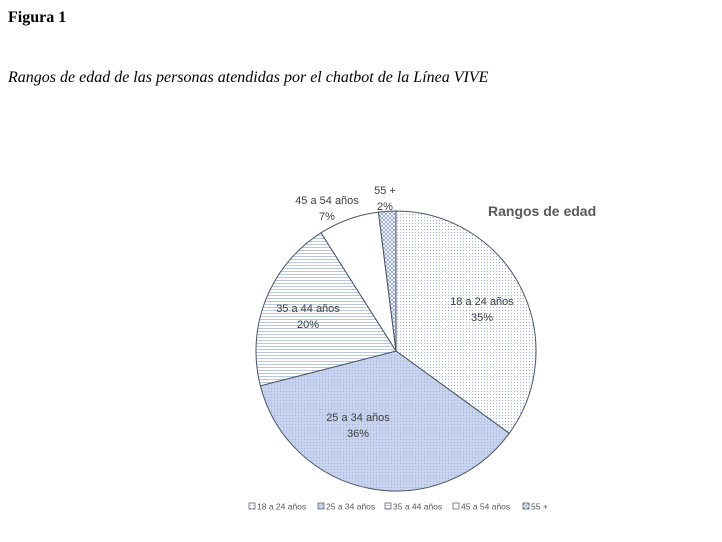 This screenshot has width=722, height=542. What do you see at coordinates (485, 507) in the screenshot?
I see `legend-label: 45 a 54 años` at bounding box center [485, 507].